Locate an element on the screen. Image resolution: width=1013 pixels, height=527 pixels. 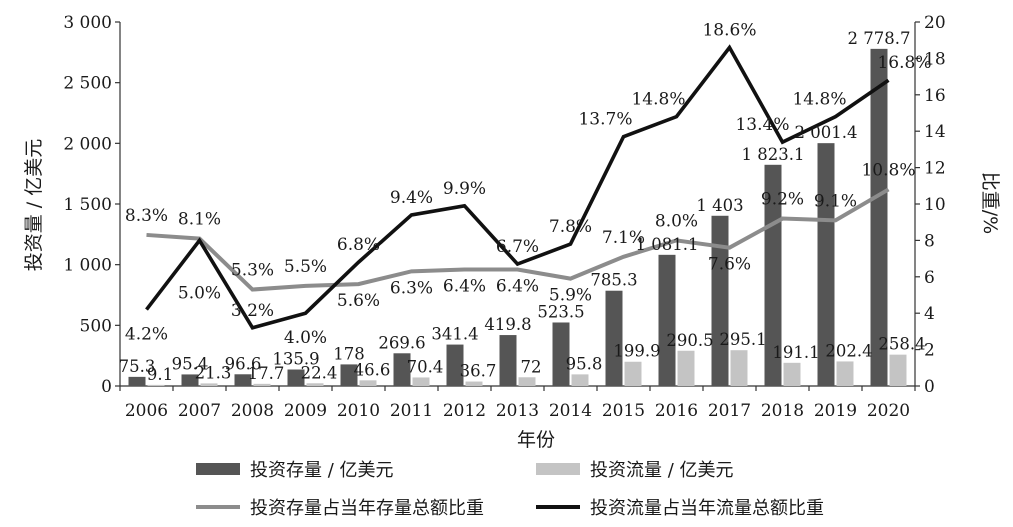
line-flow-share-label: 16.8% is located at coordinates (904, 63).